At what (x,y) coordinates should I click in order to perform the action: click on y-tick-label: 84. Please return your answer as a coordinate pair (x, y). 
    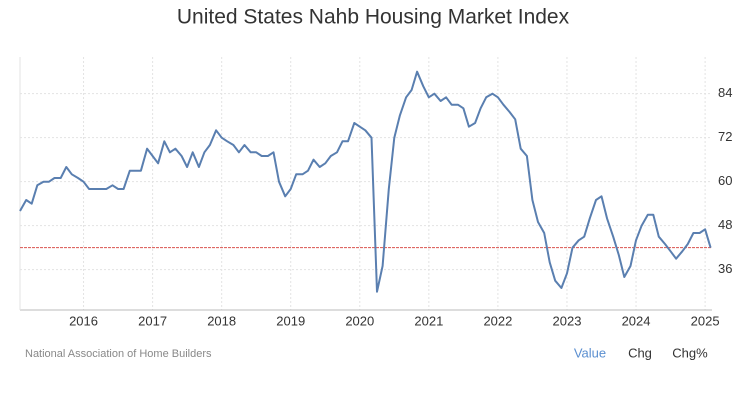
    Looking at the image, I should click on (725, 92).